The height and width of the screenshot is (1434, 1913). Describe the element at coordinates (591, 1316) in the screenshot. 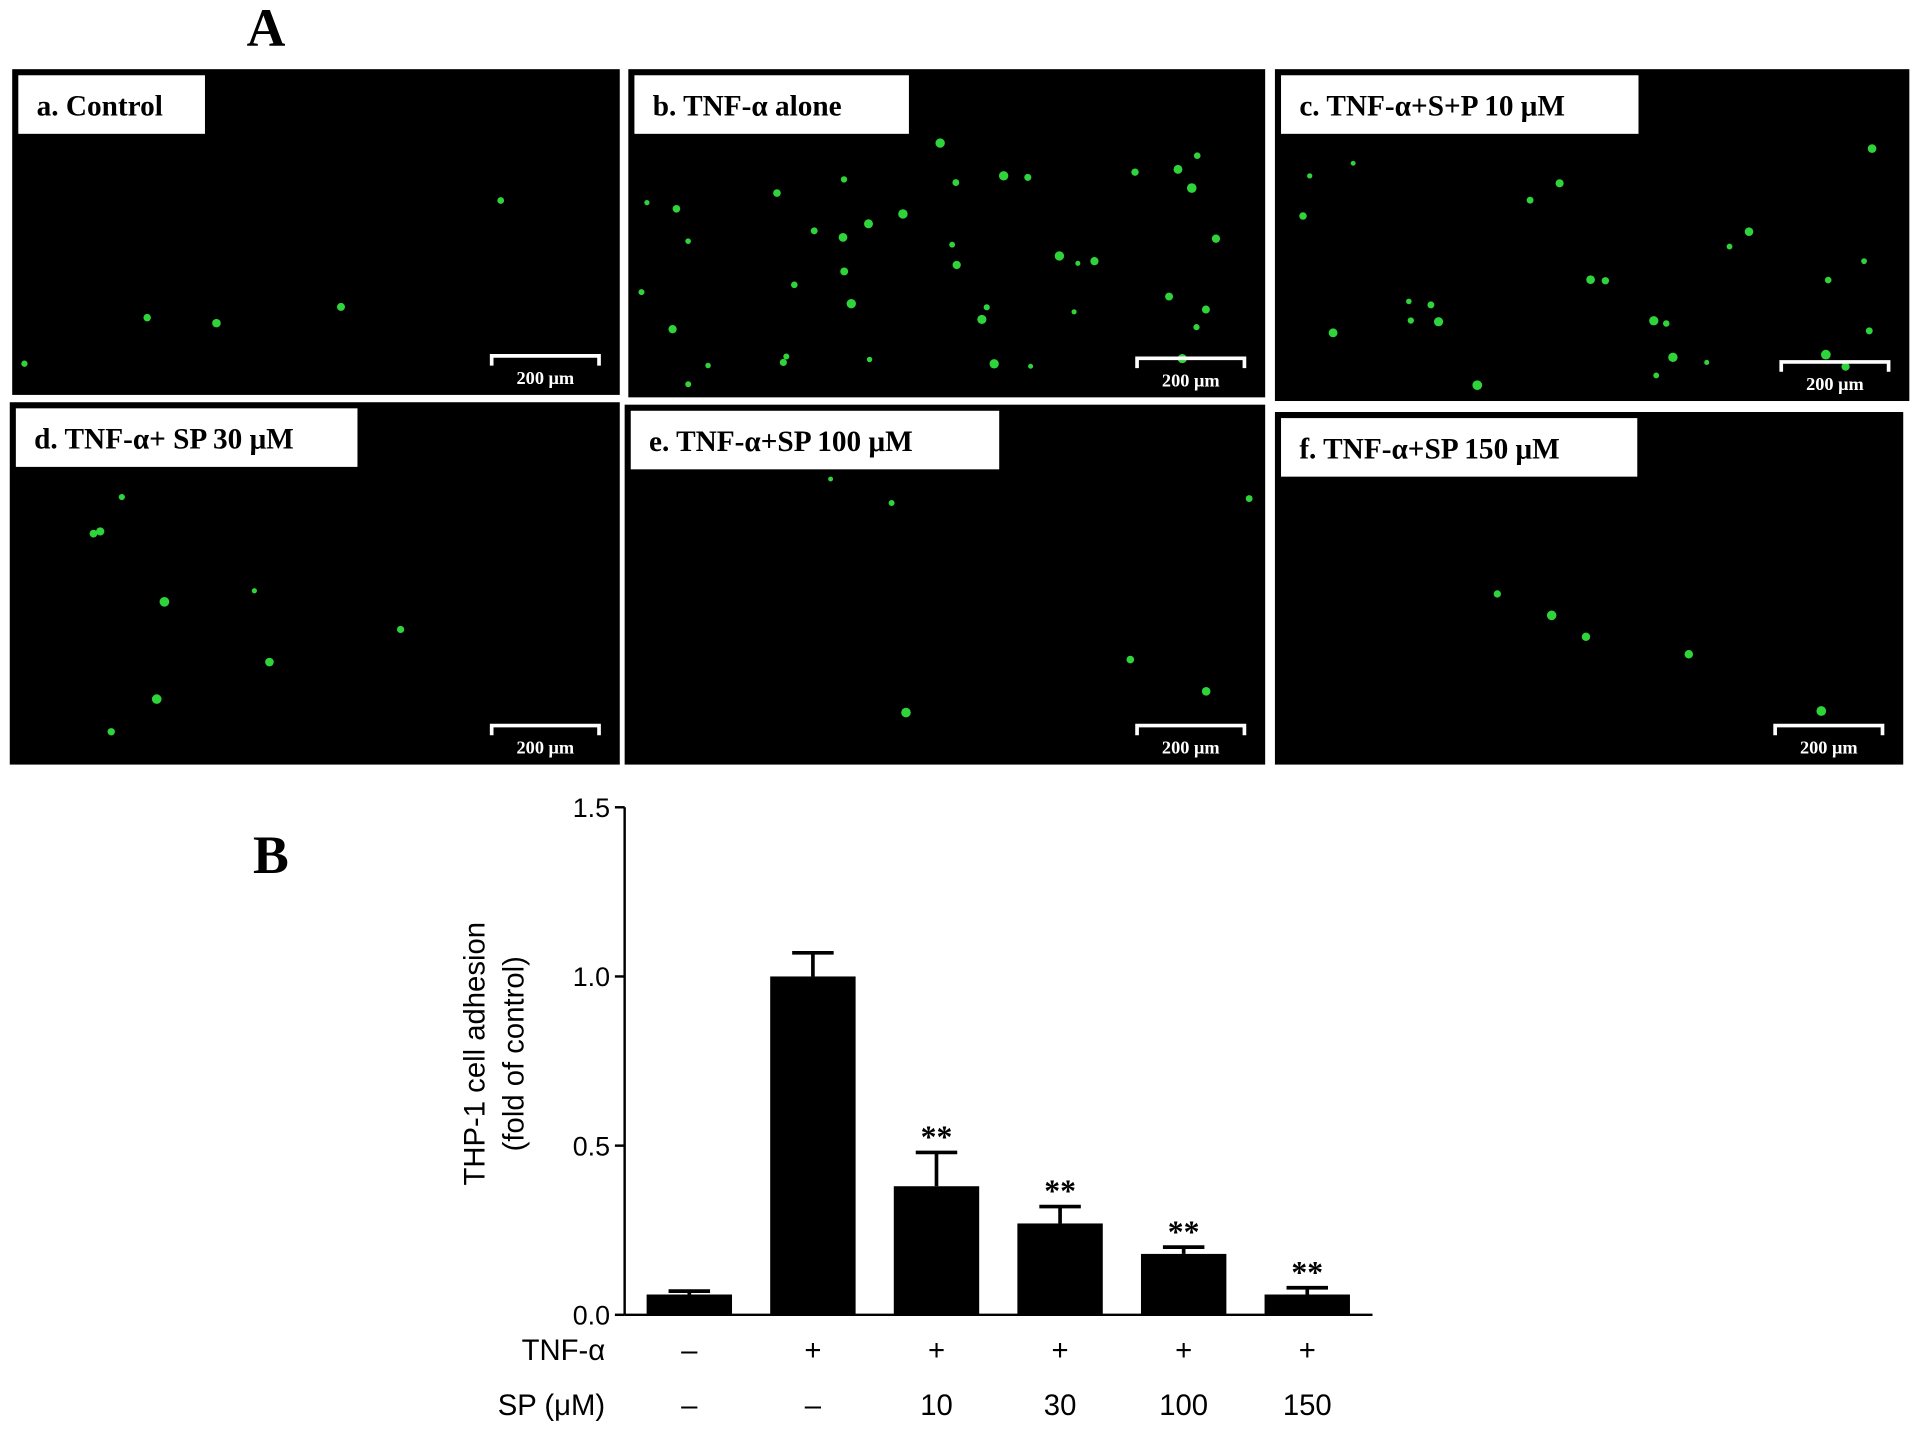

I see `y-tick-label: 0.0` at that location.